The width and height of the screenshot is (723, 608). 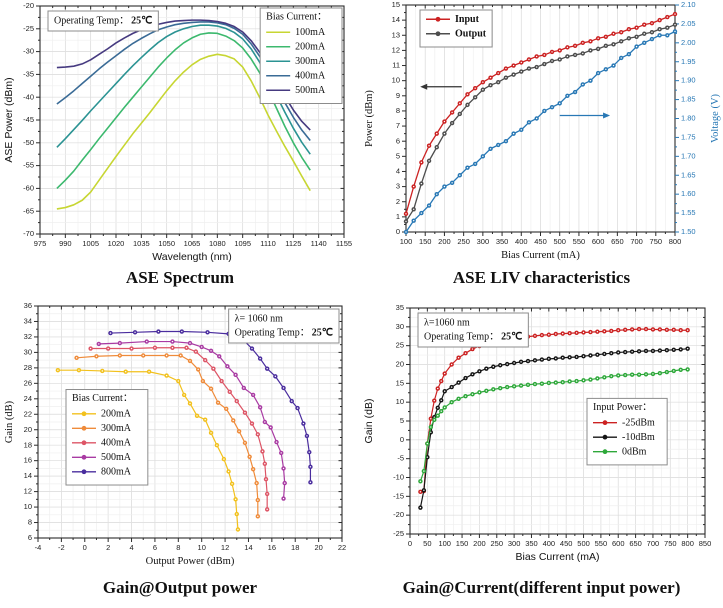 I want to click on chart-title-gain-output: Gain@Output power, so click(x=180, y=587).